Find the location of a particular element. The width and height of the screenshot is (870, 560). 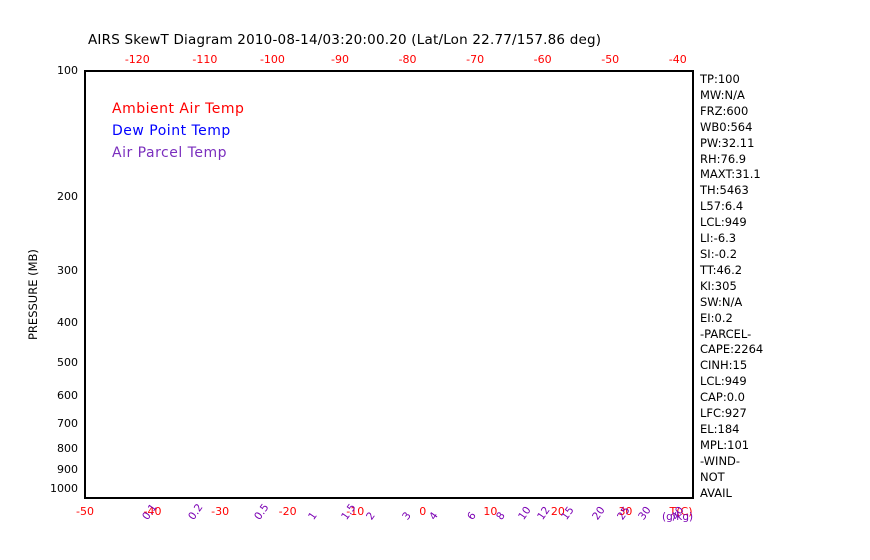

bottom-temp-tick-30: 30 is located at coordinates (625, 511).